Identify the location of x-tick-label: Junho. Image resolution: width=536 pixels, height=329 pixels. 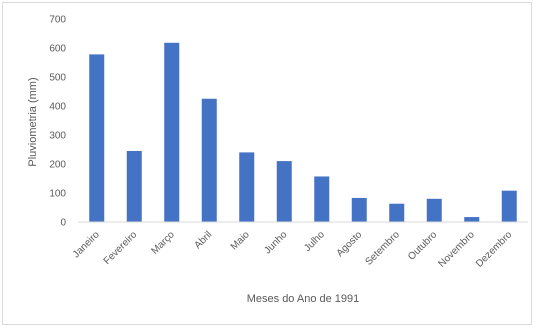
(275, 242).